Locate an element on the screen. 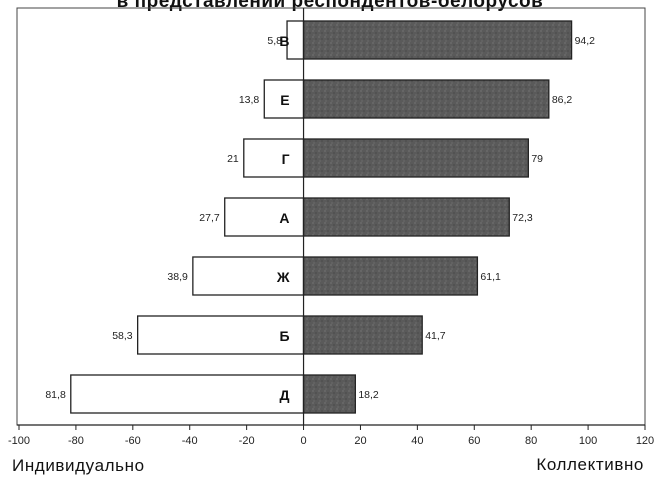 Image resolution: width=660 pixels, height=481 pixels. data-label-collective: 79 is located at coordinates (537, 159).